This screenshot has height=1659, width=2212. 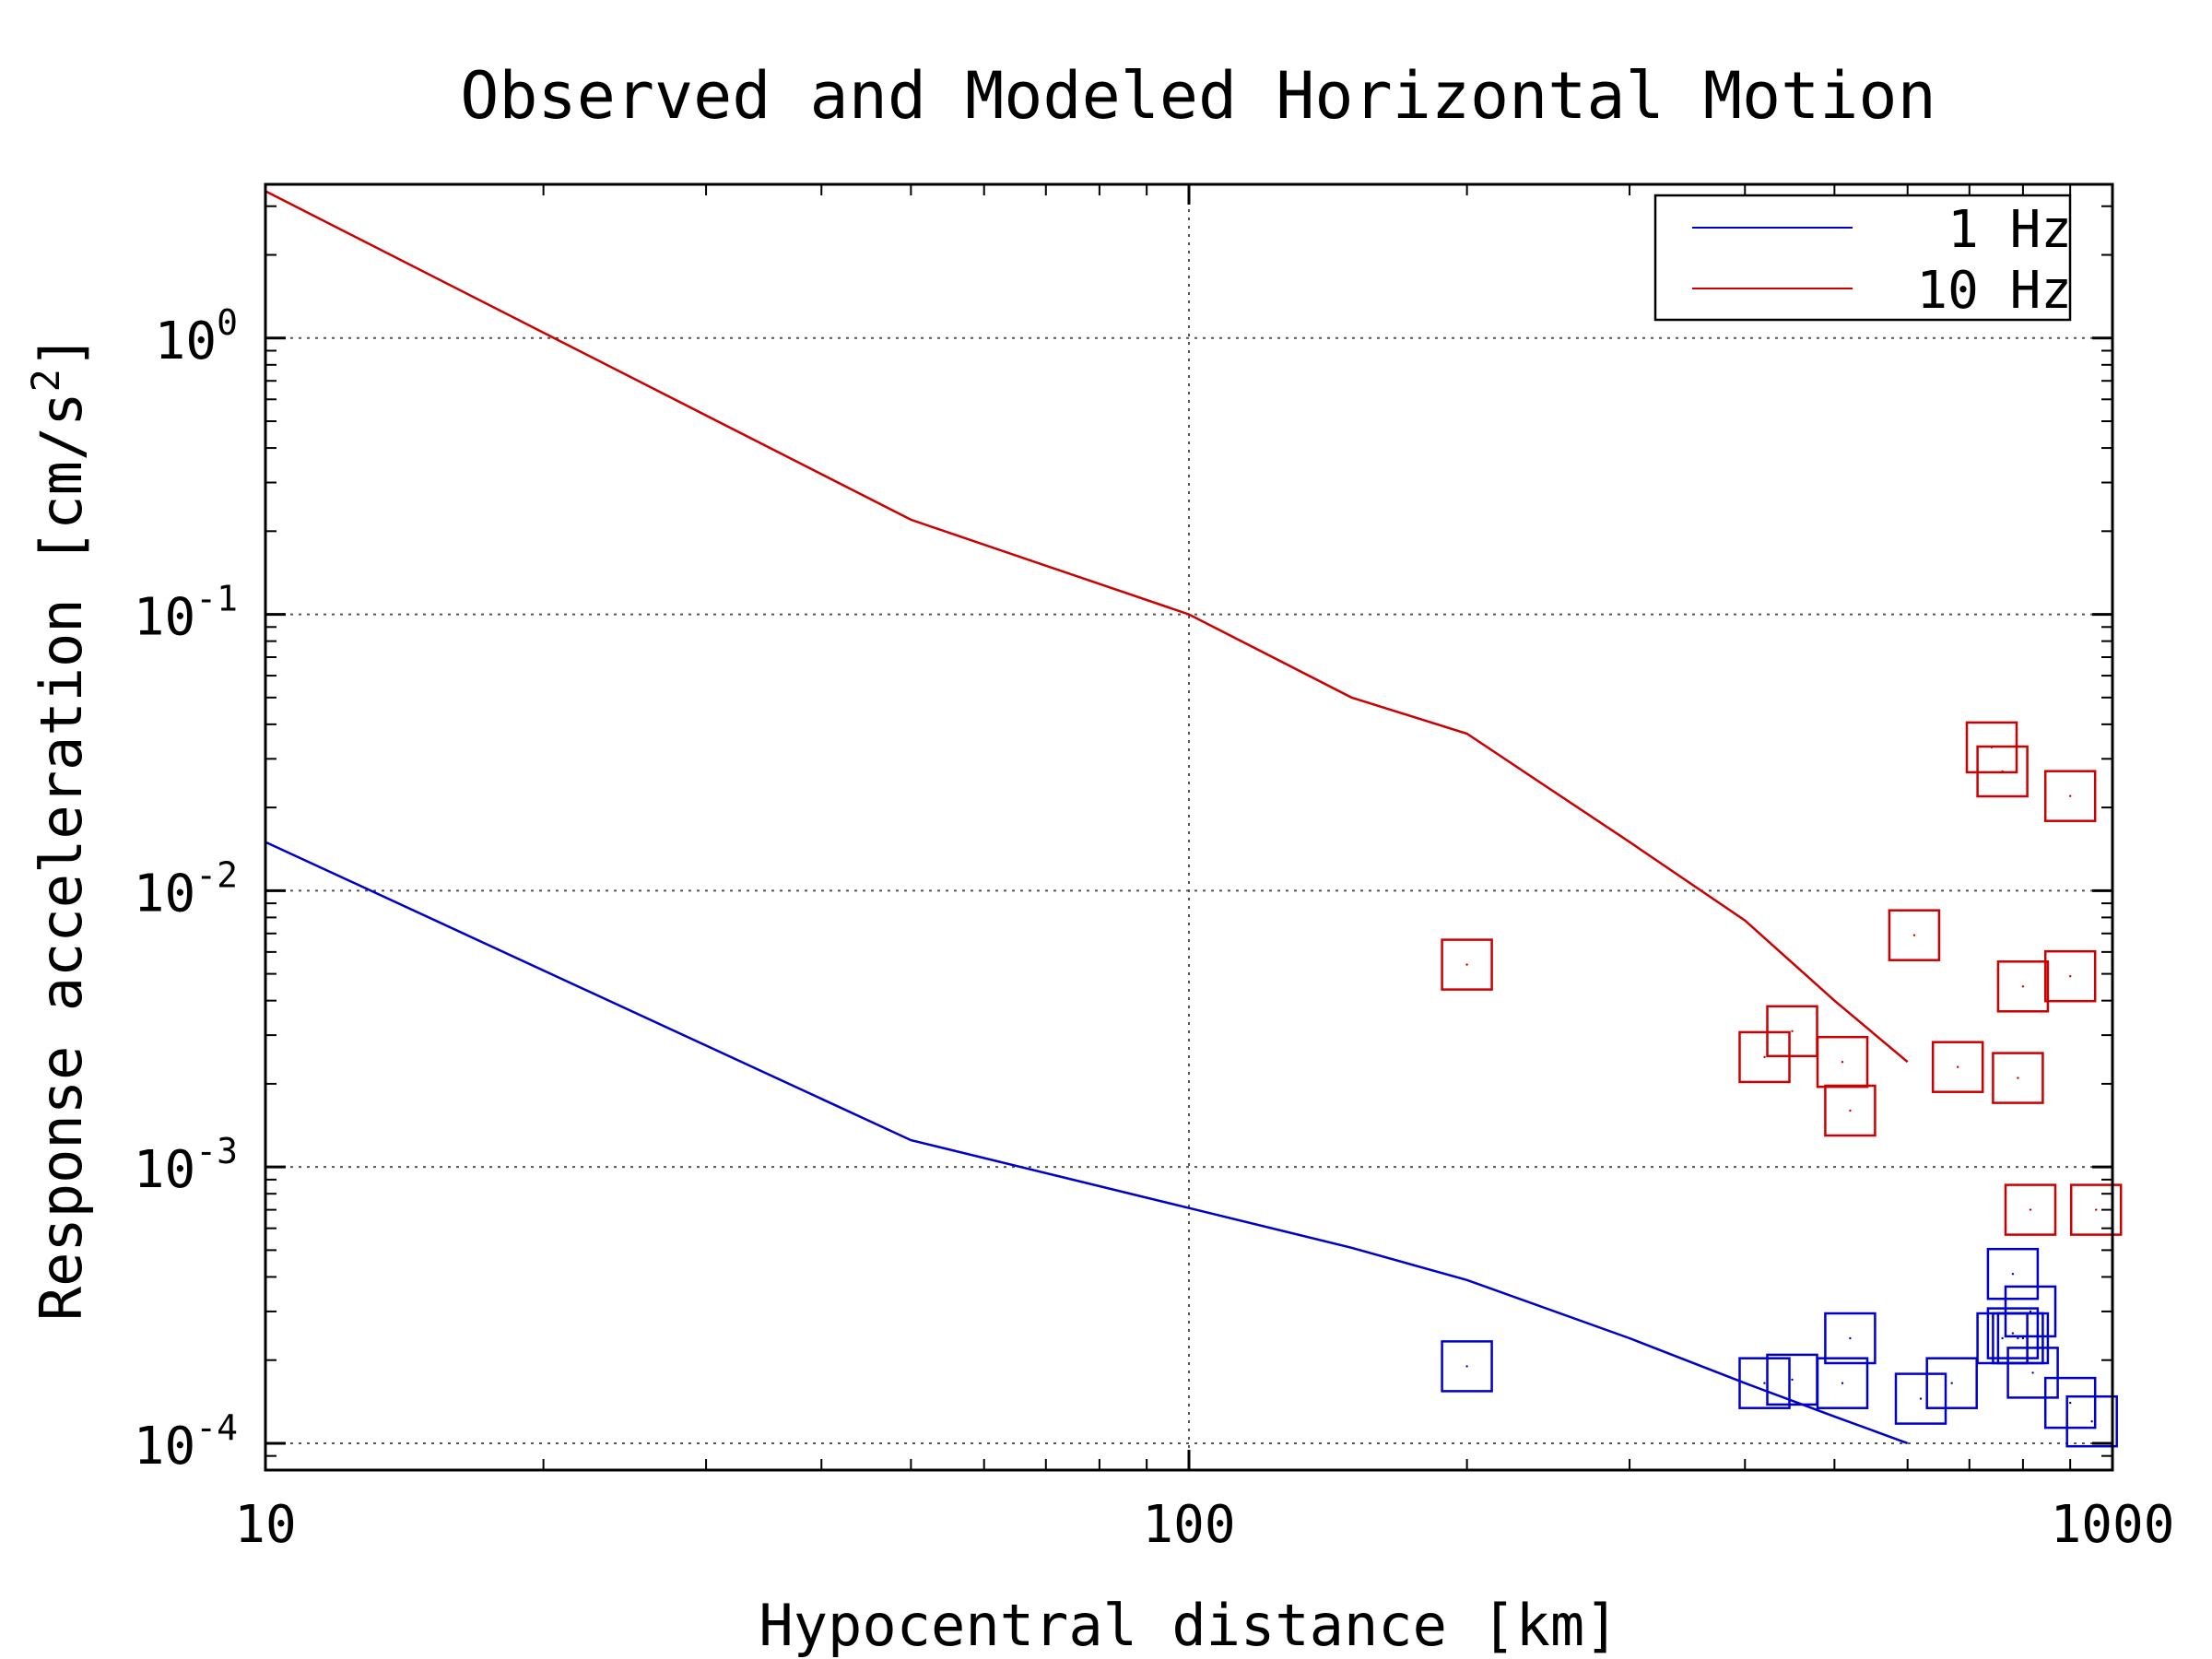 What do you see at coordinates (1188, 1525) in the screenshot?
I see `x-tick-label: 100` at bounding box center [1188, 1525].